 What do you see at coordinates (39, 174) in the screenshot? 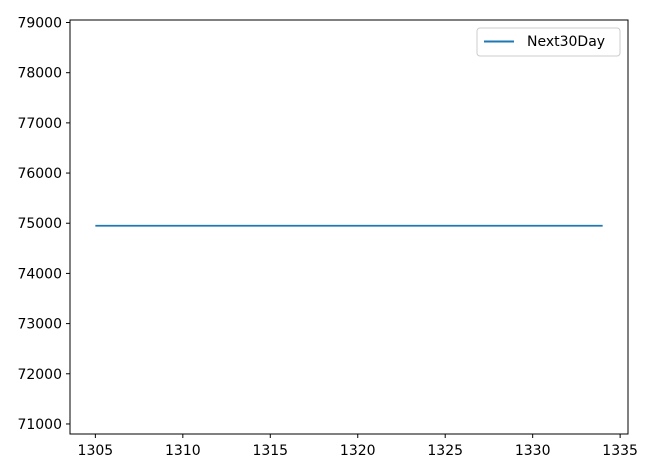
I see `y-tick-label: 76000` at bounding box center [39, 174].